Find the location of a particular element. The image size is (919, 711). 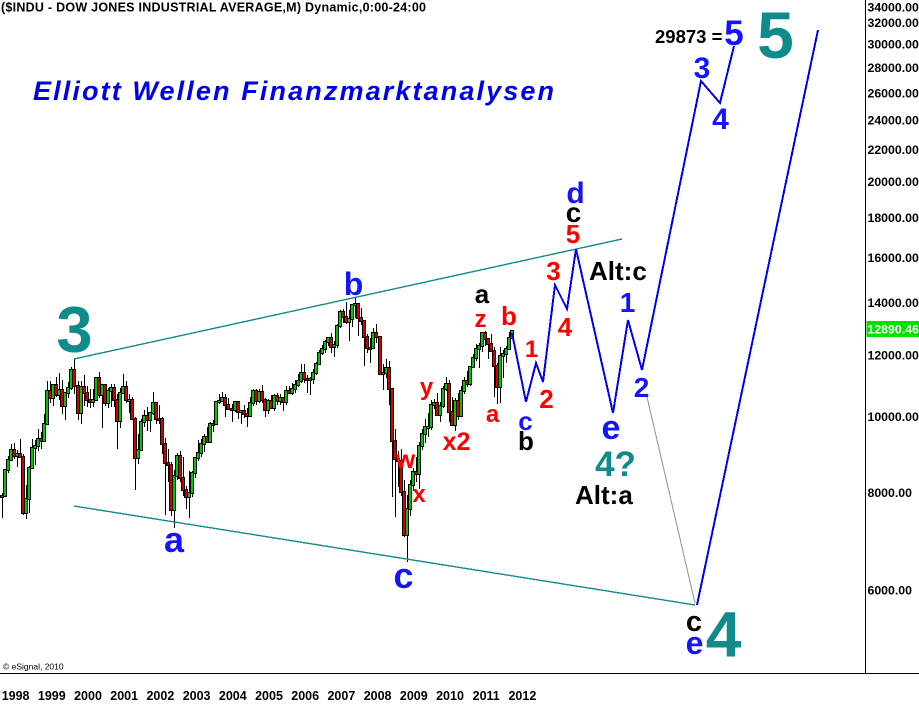

svg-text: 2001 is located at coordinates (124, 696).